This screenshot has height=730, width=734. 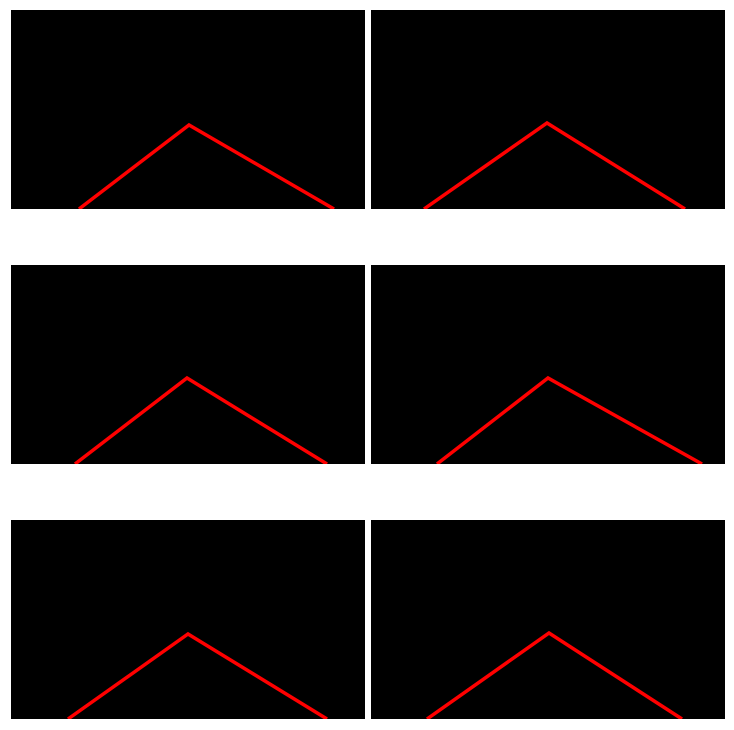 What do you see at coordinates (188, 364) in the screenshot?
I see `panel-middle-left` at bounding box center [188, 364].